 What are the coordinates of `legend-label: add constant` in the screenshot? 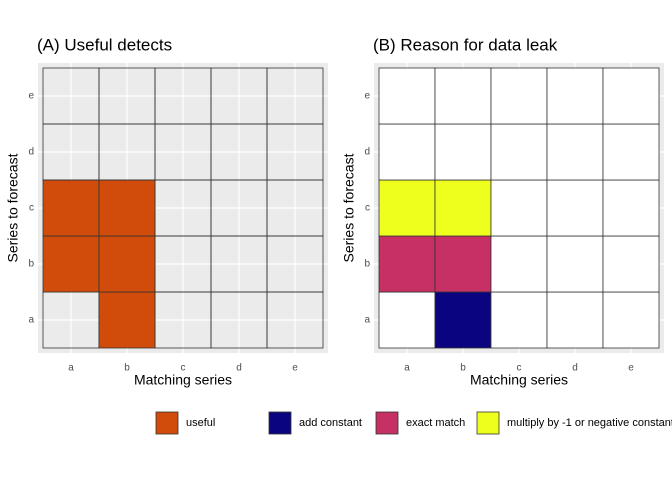 It's located at (330, 423).